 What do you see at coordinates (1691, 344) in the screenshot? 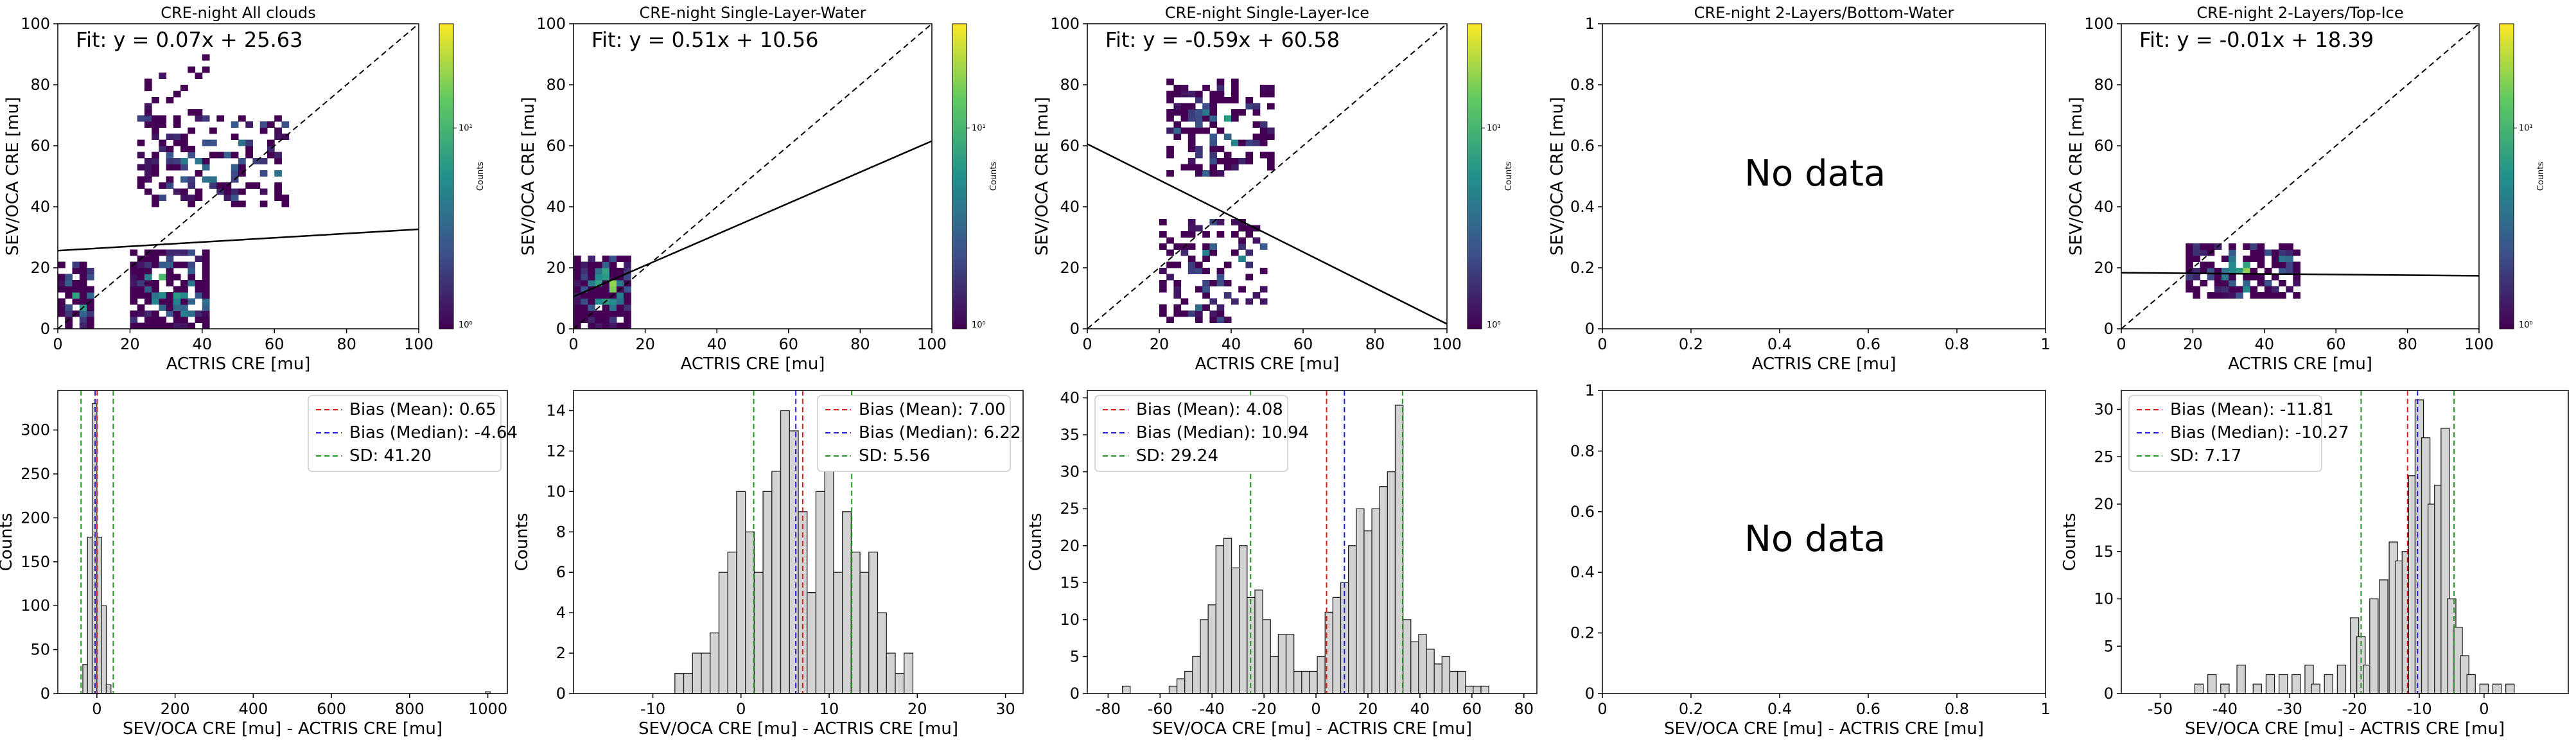
I see `top-4-xtick-label: 0.2` at bounding box center [1691, 344].